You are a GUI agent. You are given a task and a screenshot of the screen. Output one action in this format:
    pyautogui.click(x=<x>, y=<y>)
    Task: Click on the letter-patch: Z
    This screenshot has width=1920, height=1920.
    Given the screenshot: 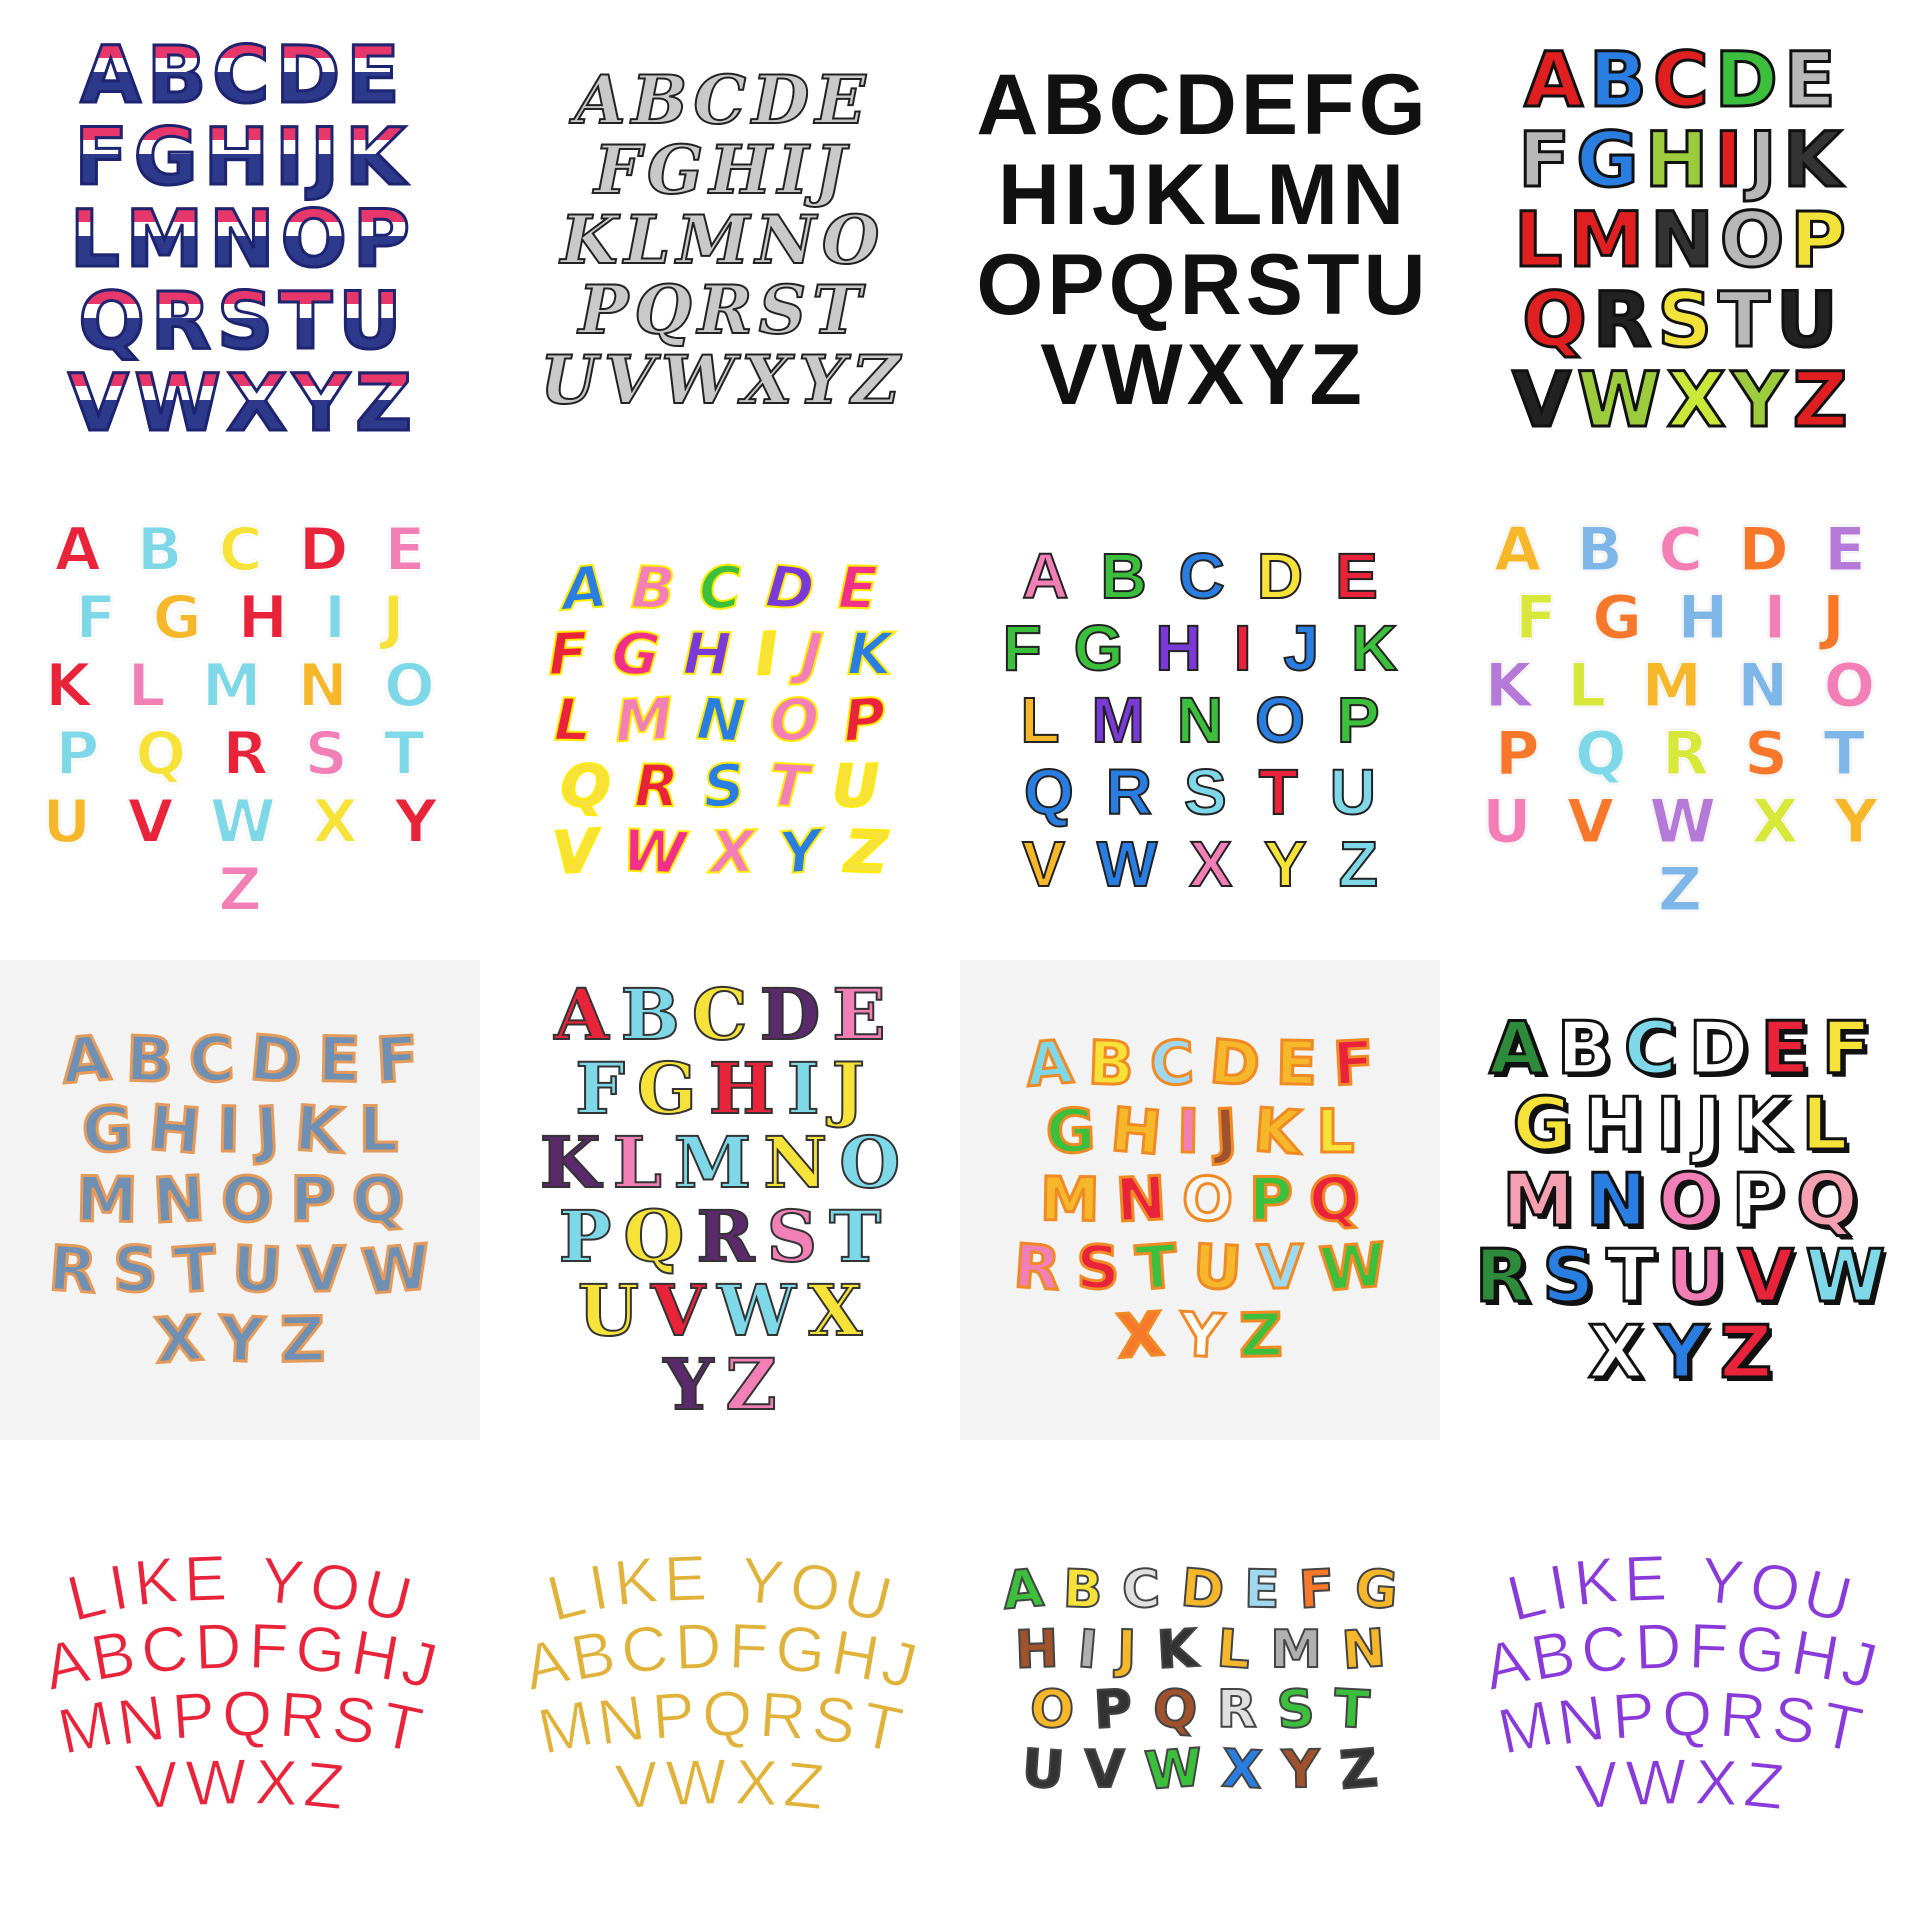 What is the action you would take?
    pyautogui.click(x=302, y=1339)
    